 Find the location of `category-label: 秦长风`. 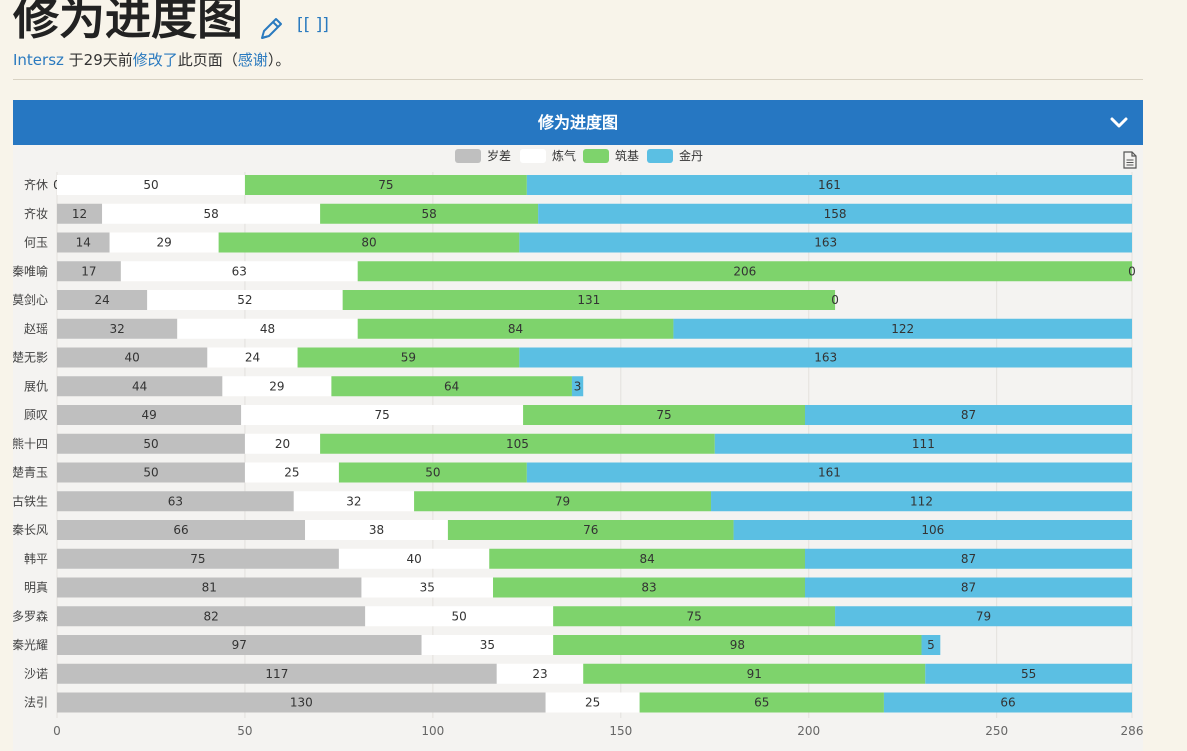

category-label: 秦长风 is located at coordinates (30, 530).